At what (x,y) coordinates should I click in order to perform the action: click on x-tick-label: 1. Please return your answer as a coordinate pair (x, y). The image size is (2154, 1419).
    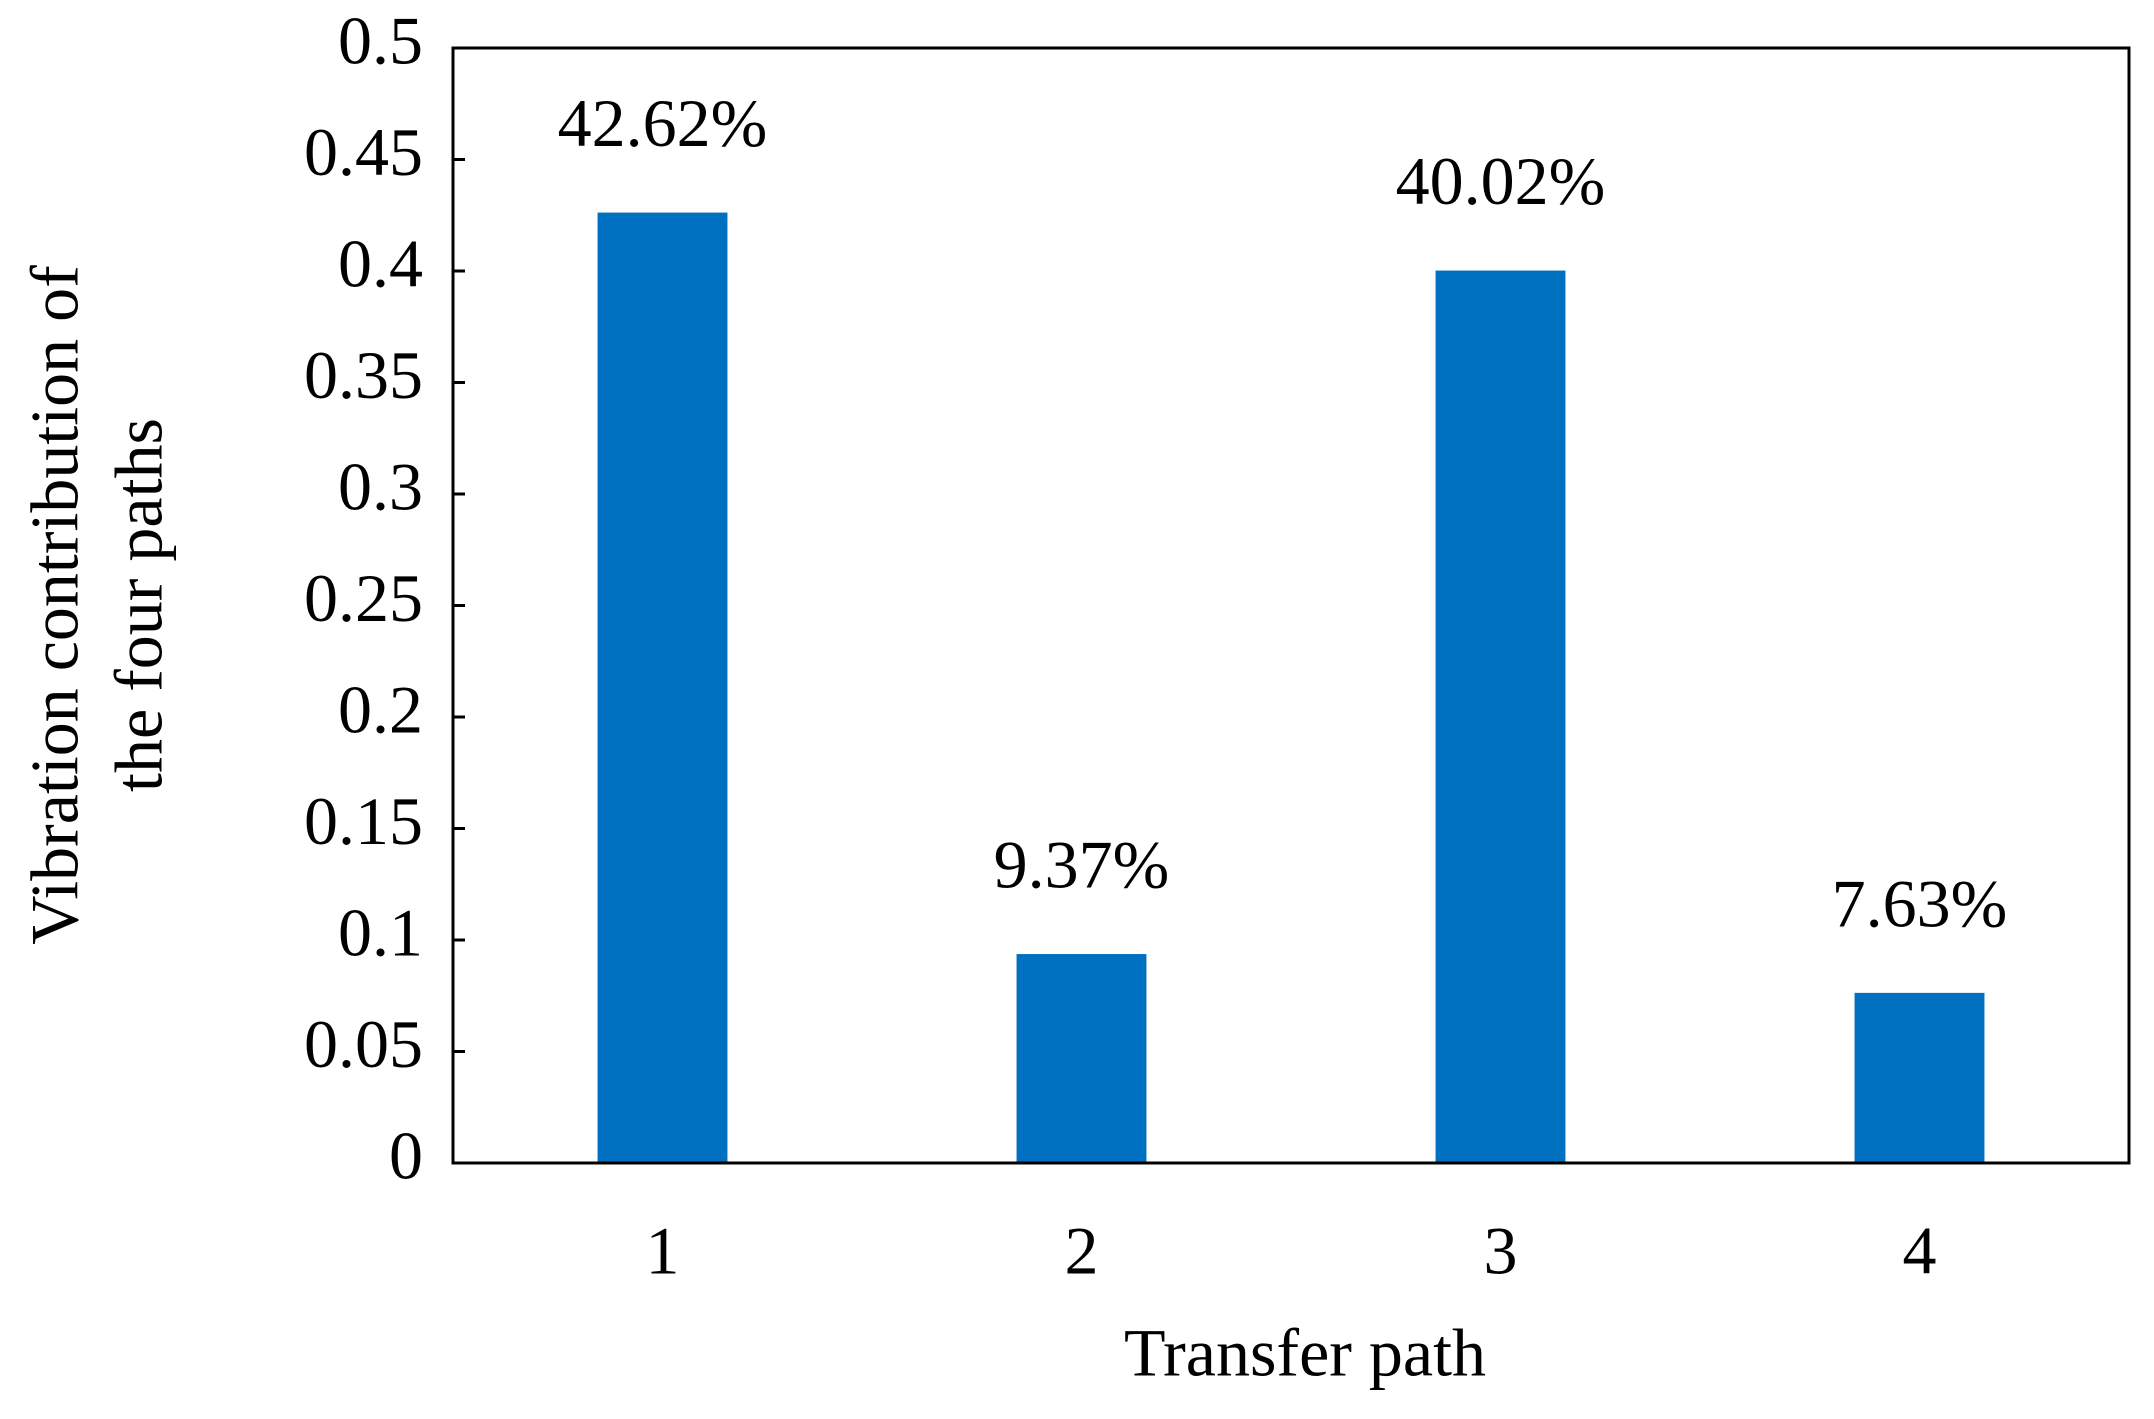
    Looking at the image, I should click on (663, 1251).